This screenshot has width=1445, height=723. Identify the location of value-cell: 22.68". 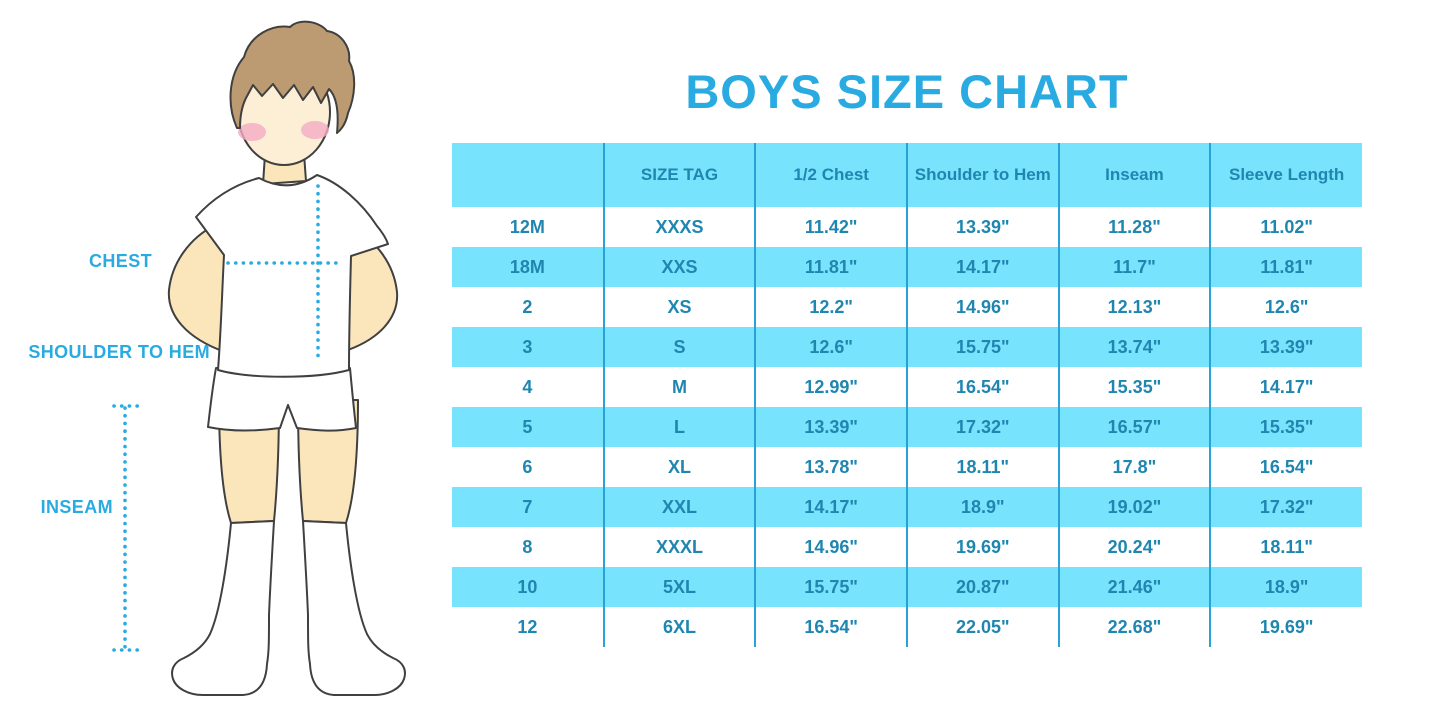
(1134, 627).